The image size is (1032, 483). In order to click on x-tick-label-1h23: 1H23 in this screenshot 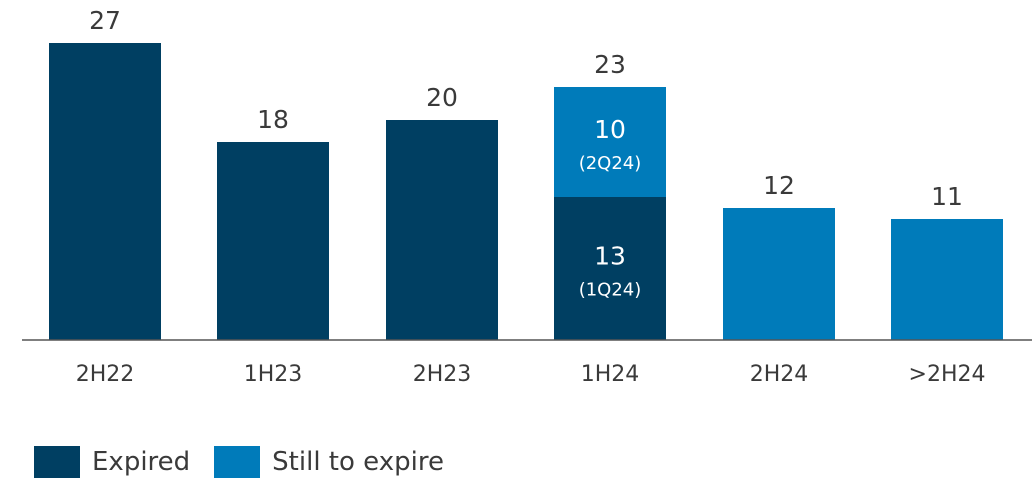, I will do `click(273, 374)`.